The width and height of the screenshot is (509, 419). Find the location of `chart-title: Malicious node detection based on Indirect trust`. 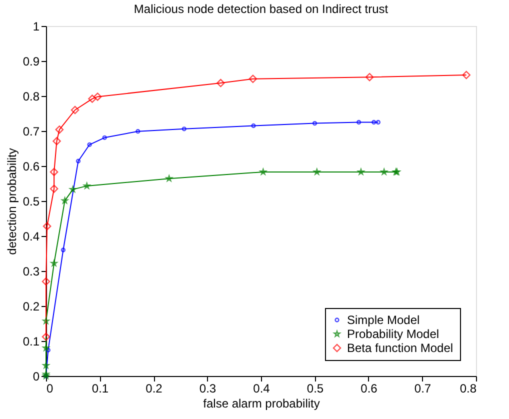

chart-title: Malicious node detection based on Indirect trust is located at coordinates (261, 9).